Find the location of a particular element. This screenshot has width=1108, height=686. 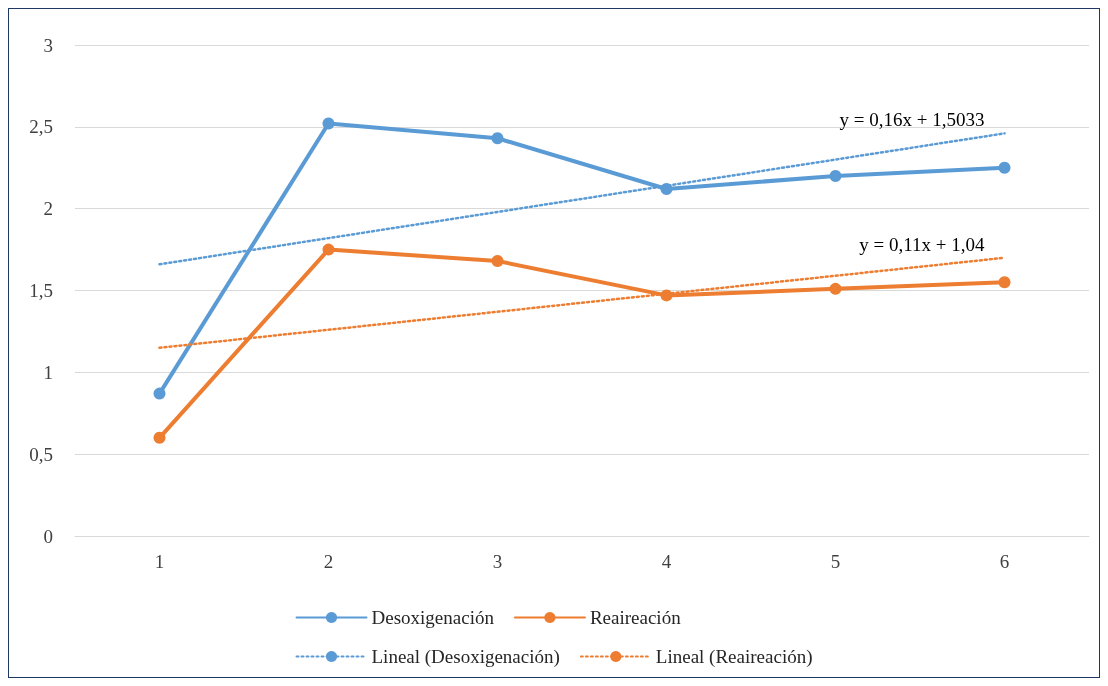

legend-label: Lineal (Reaireación) is located at coordinates (734, 657).